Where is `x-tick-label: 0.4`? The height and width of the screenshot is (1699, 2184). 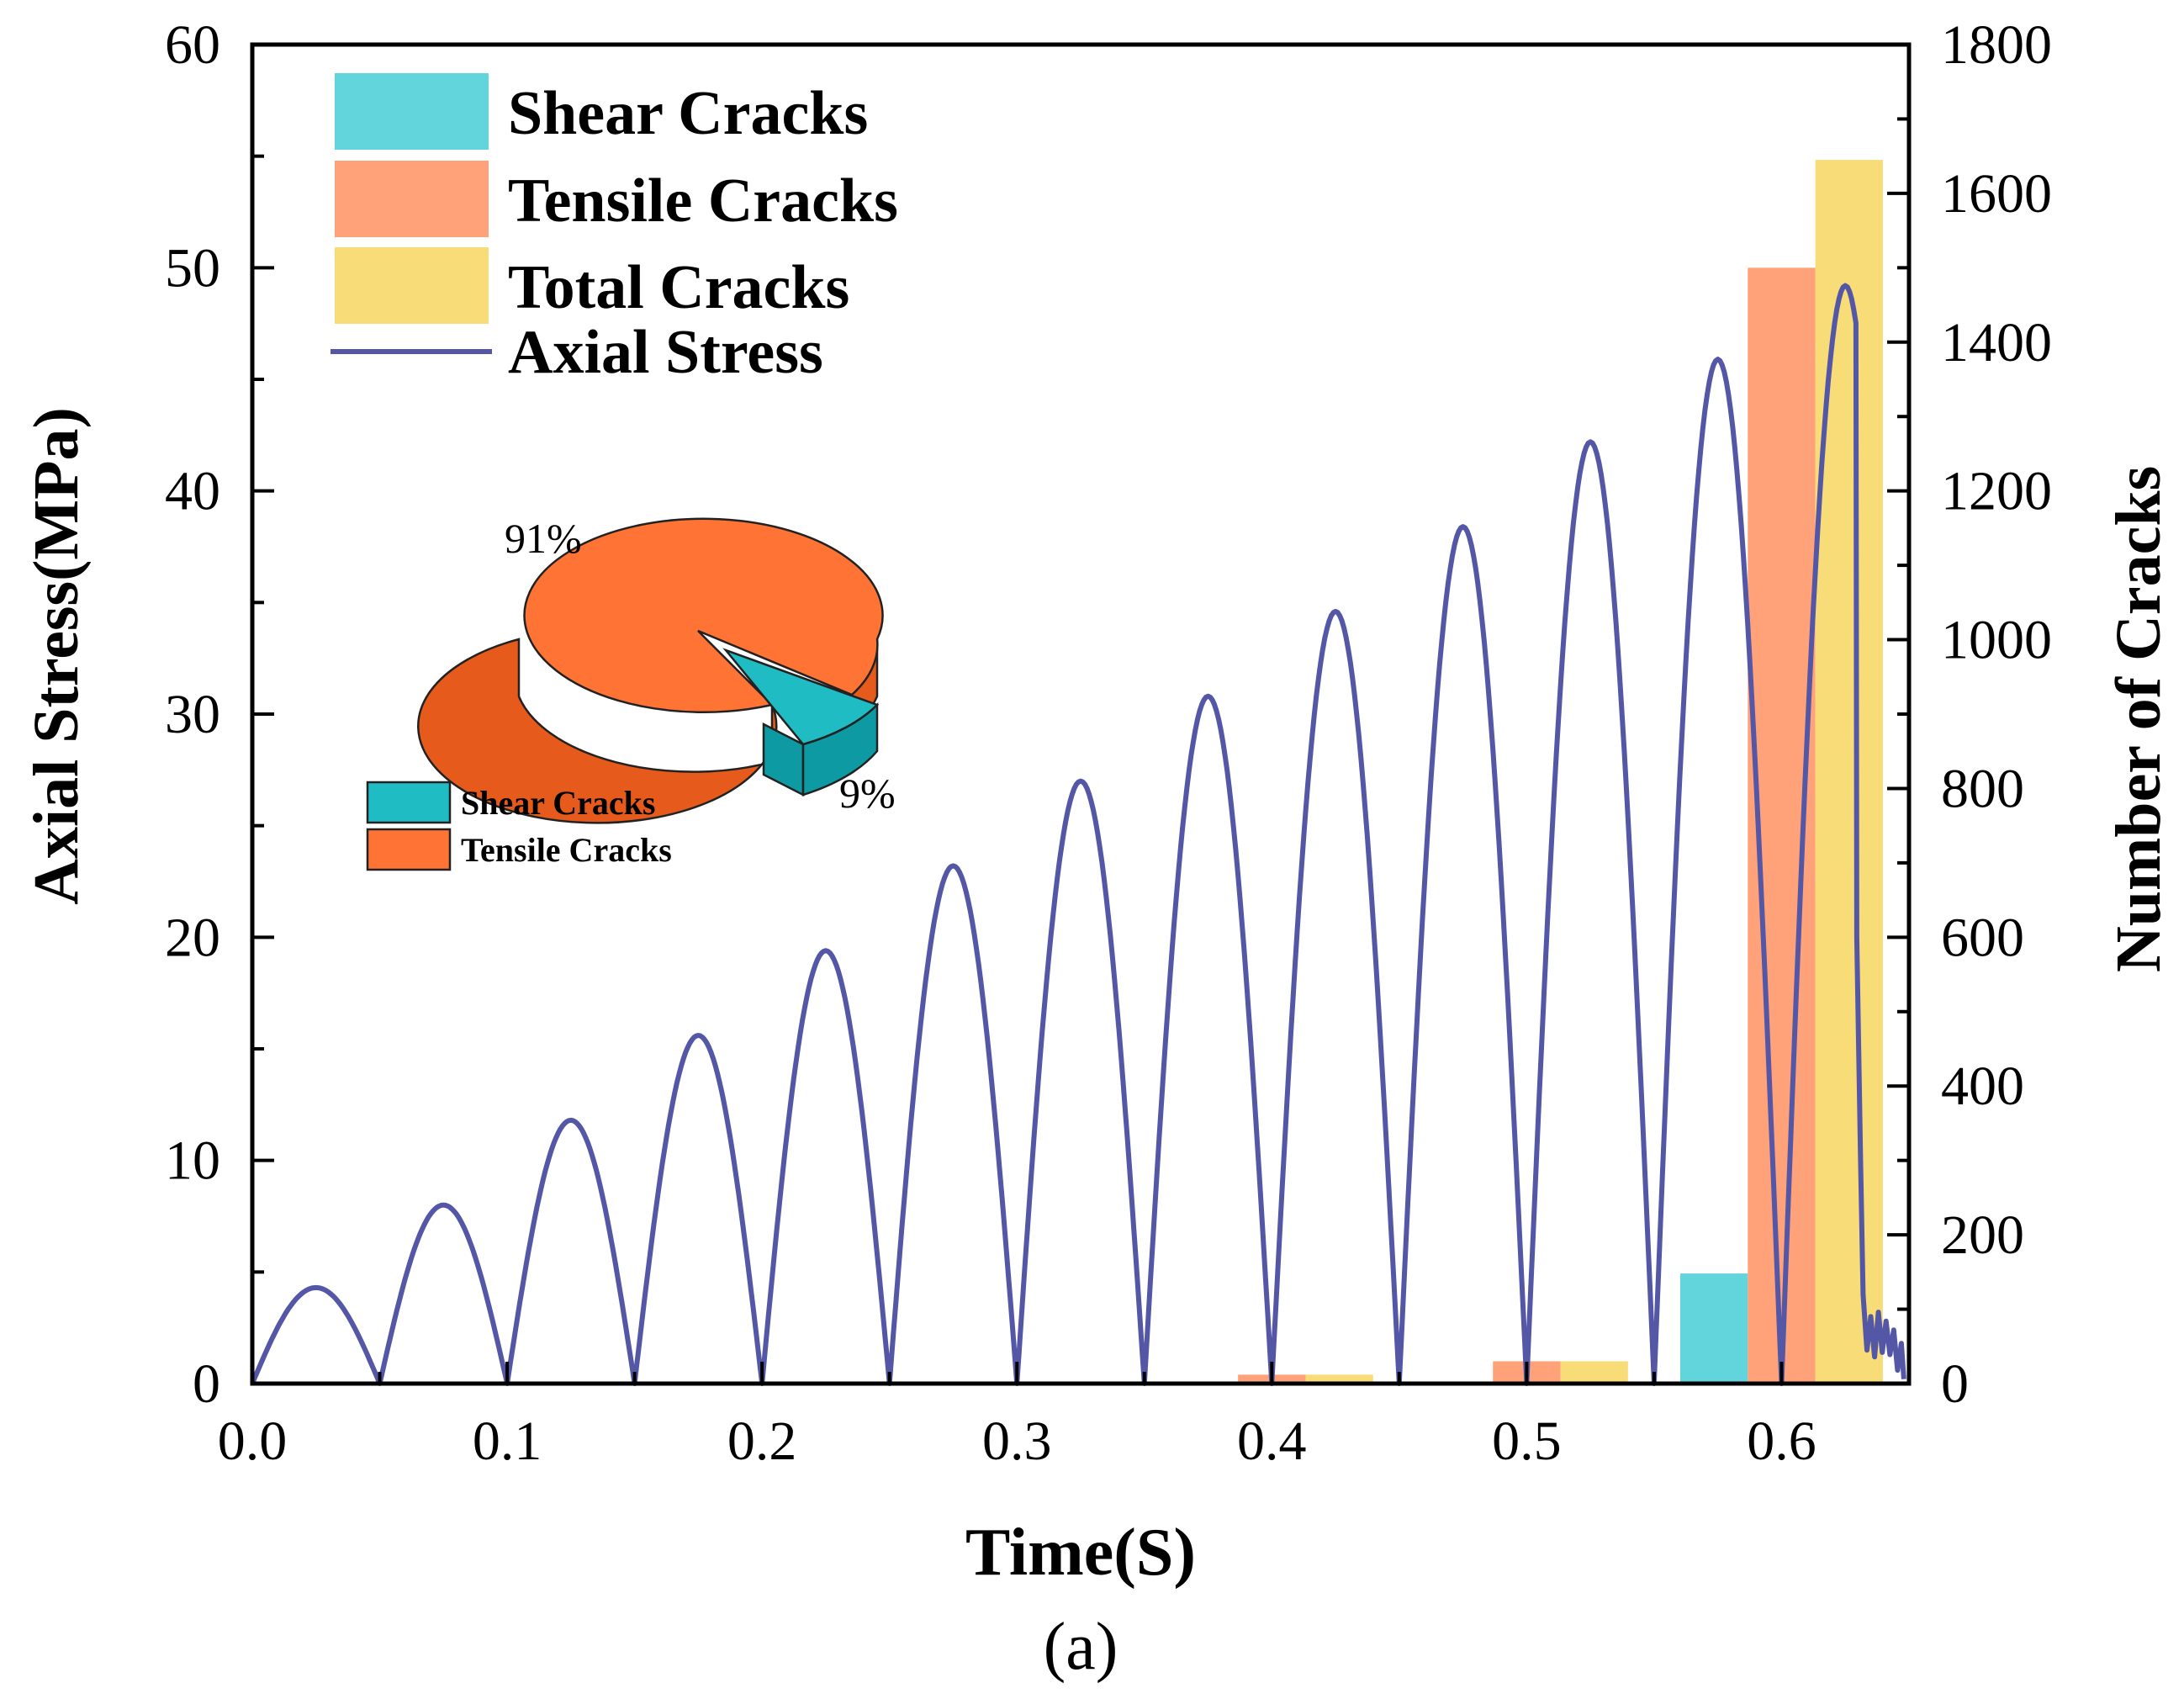 x-tick-label: 0.4 is located at coordinates (1272, 1441).